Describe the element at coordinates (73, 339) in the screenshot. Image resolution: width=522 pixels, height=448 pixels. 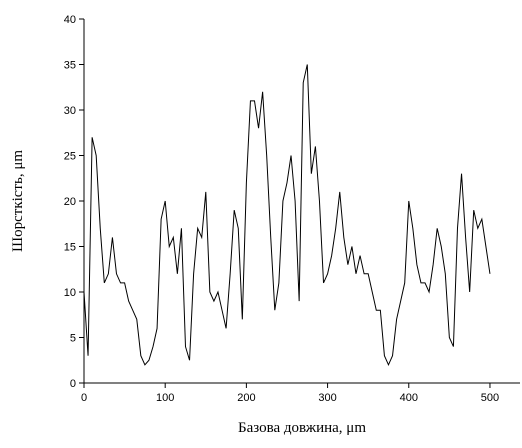
I see `y-tick-label: 5` at that location.